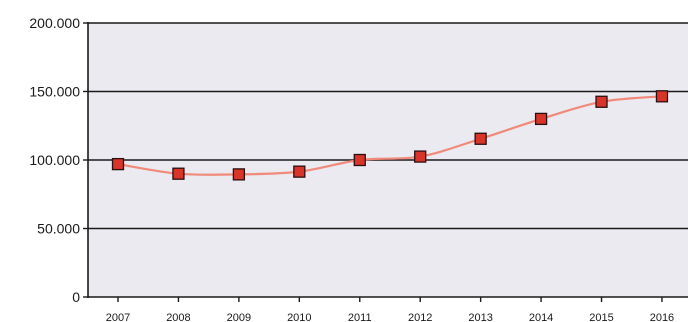  What do you see at coordinates (54, 160) in the screenshot?
I see `y-tick-label: 100.000` at bounding box center [54, 160].